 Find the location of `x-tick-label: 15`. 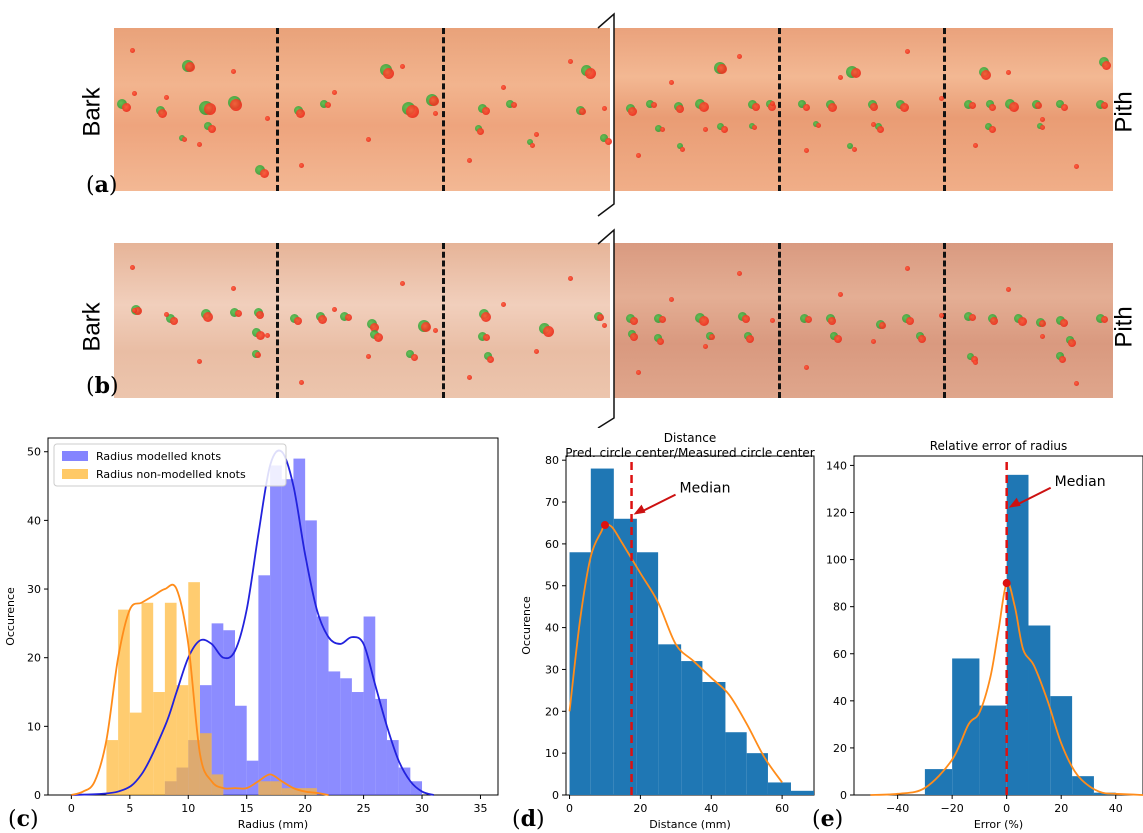

x-tick-label: 15 is located at coordinates (247, 808).